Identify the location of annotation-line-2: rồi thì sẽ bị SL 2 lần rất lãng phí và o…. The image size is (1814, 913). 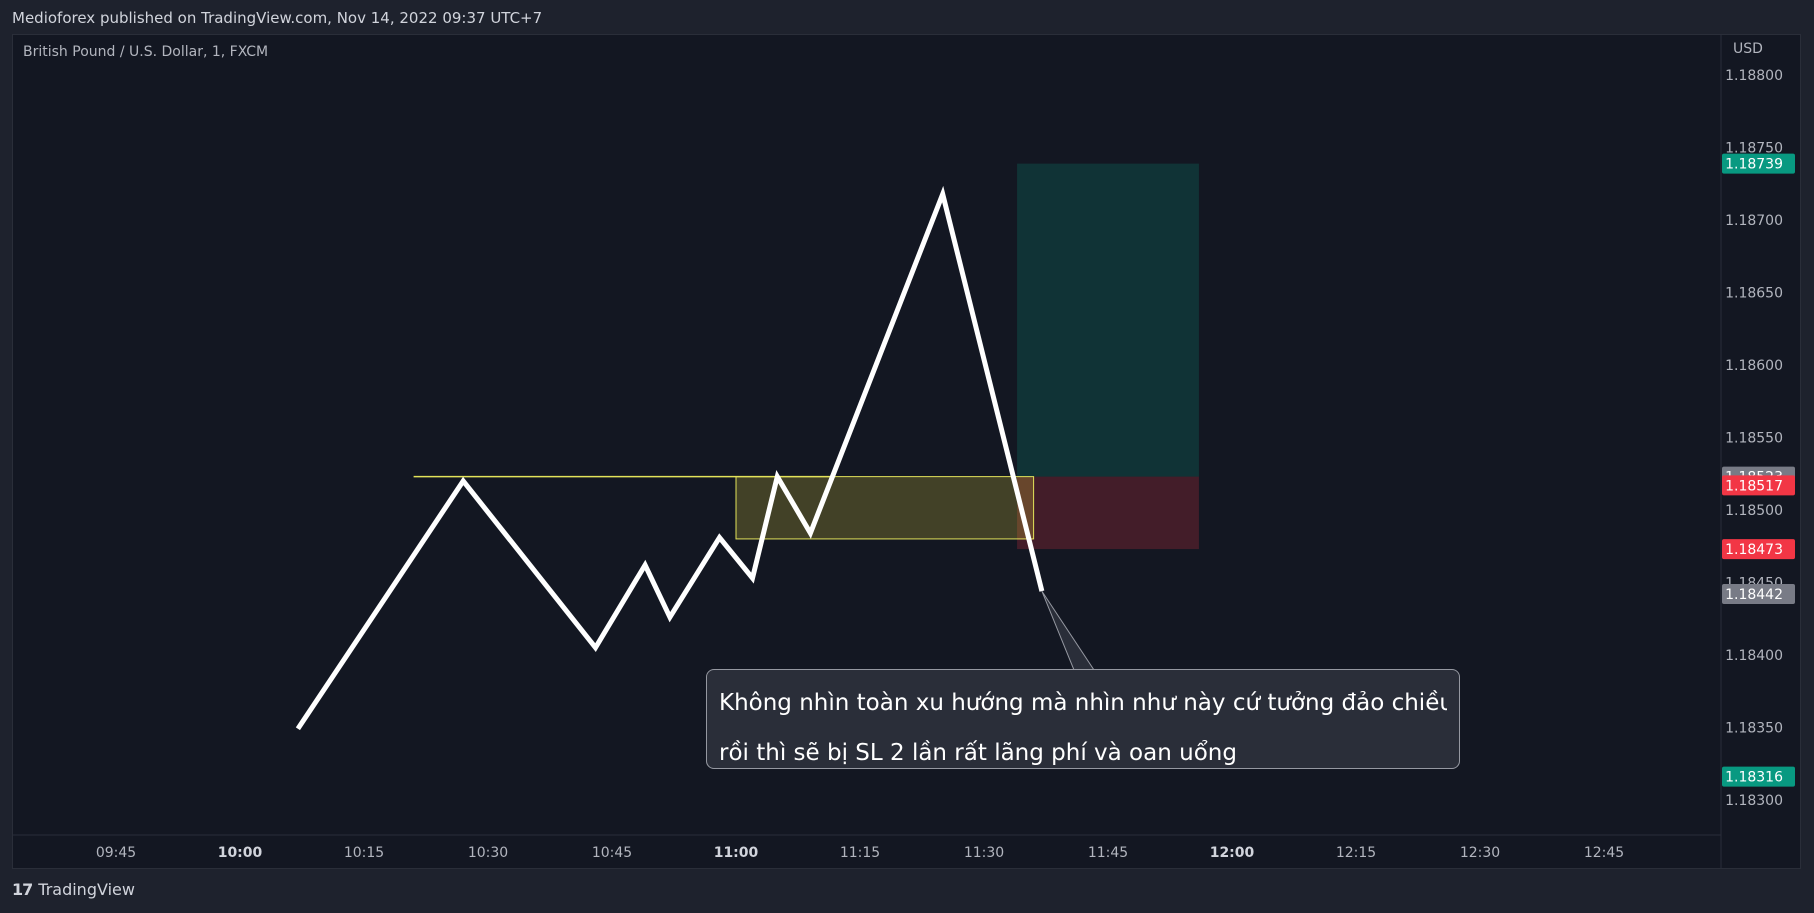
(978, 753).